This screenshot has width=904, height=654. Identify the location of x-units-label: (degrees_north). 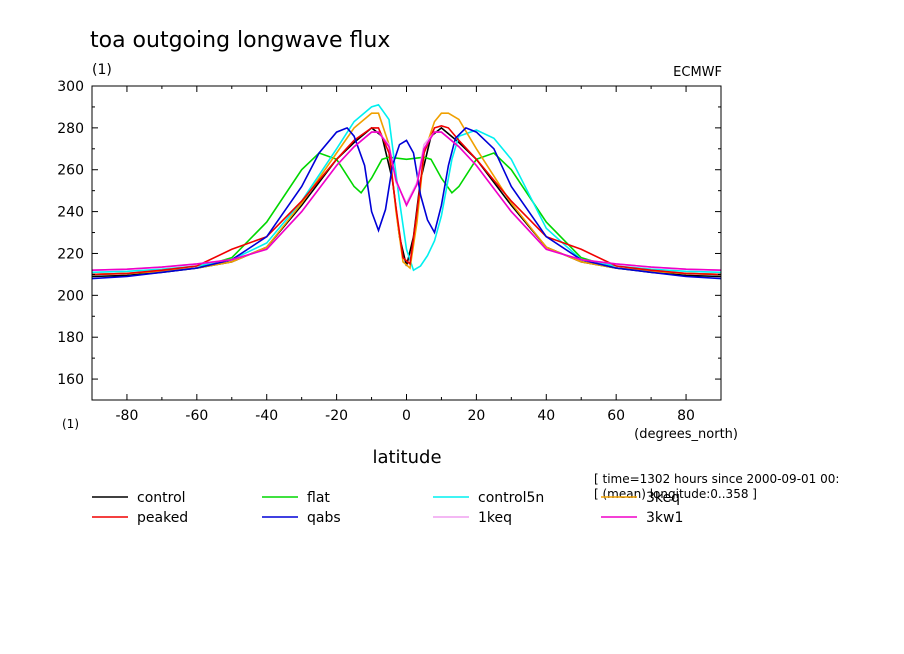
(686, 434).